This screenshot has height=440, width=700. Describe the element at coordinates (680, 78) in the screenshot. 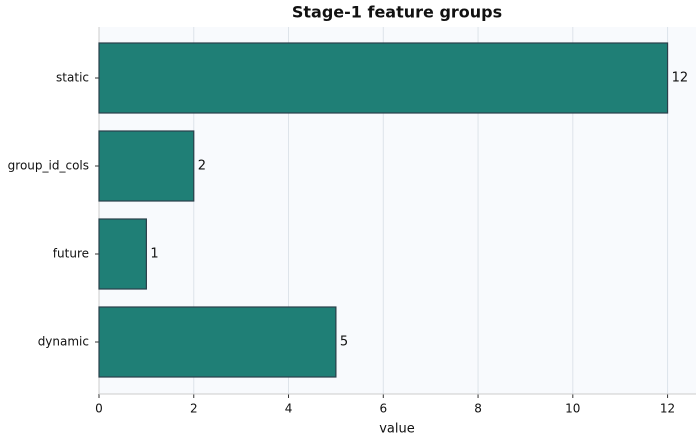

I see `data-label: 12` at that location.